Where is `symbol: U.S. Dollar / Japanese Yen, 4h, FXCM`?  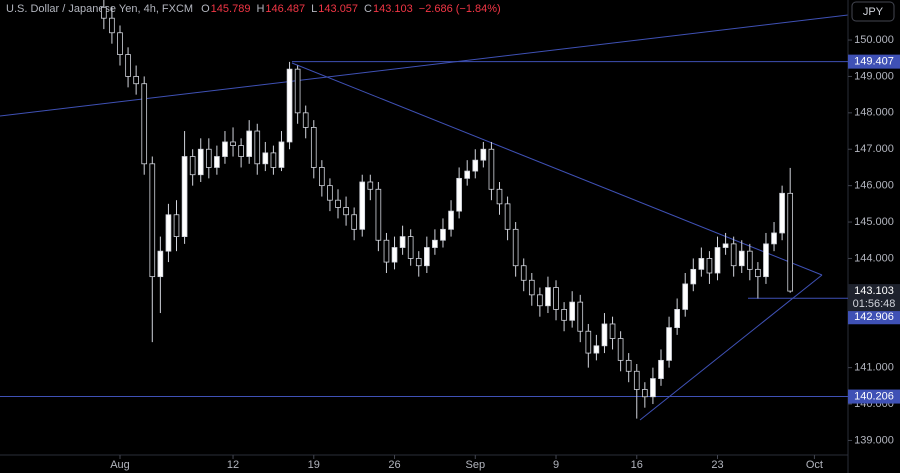 symbol: U.S. Dollar / Japanese Yen, 4h, FXCM is located at coordinates (99, 9).